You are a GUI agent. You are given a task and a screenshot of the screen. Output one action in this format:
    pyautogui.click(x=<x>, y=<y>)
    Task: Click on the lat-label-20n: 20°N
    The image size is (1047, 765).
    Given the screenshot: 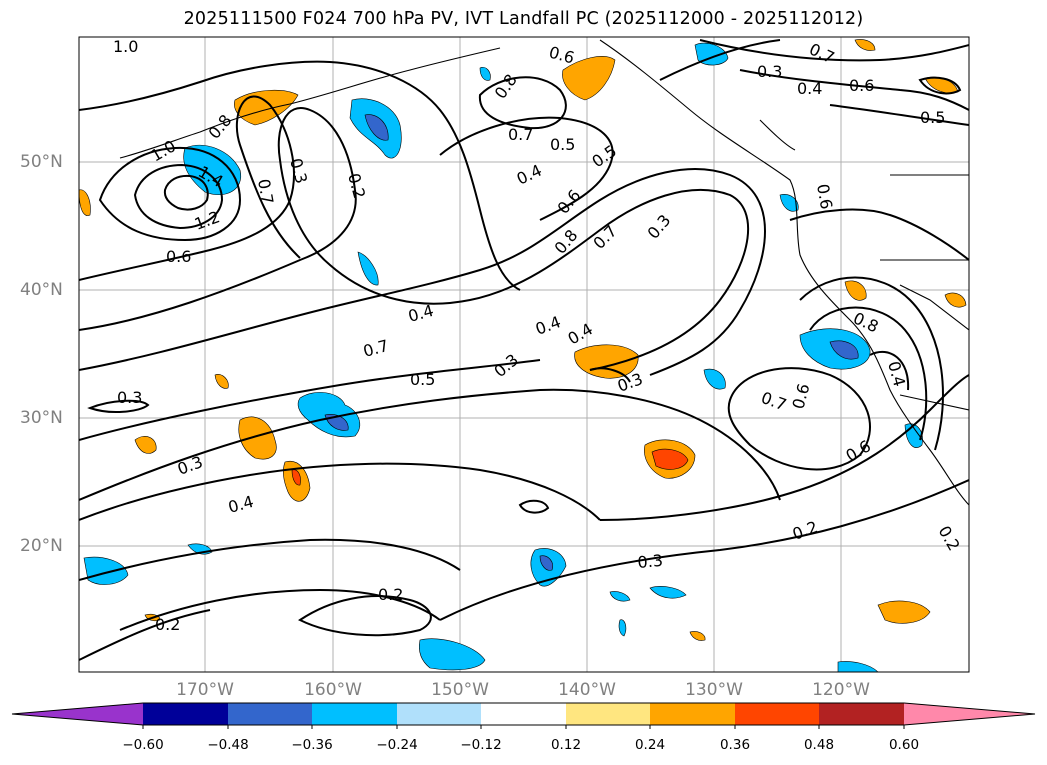 What is the action you would take?
    pyautogui.click(x=41, y=546)
    